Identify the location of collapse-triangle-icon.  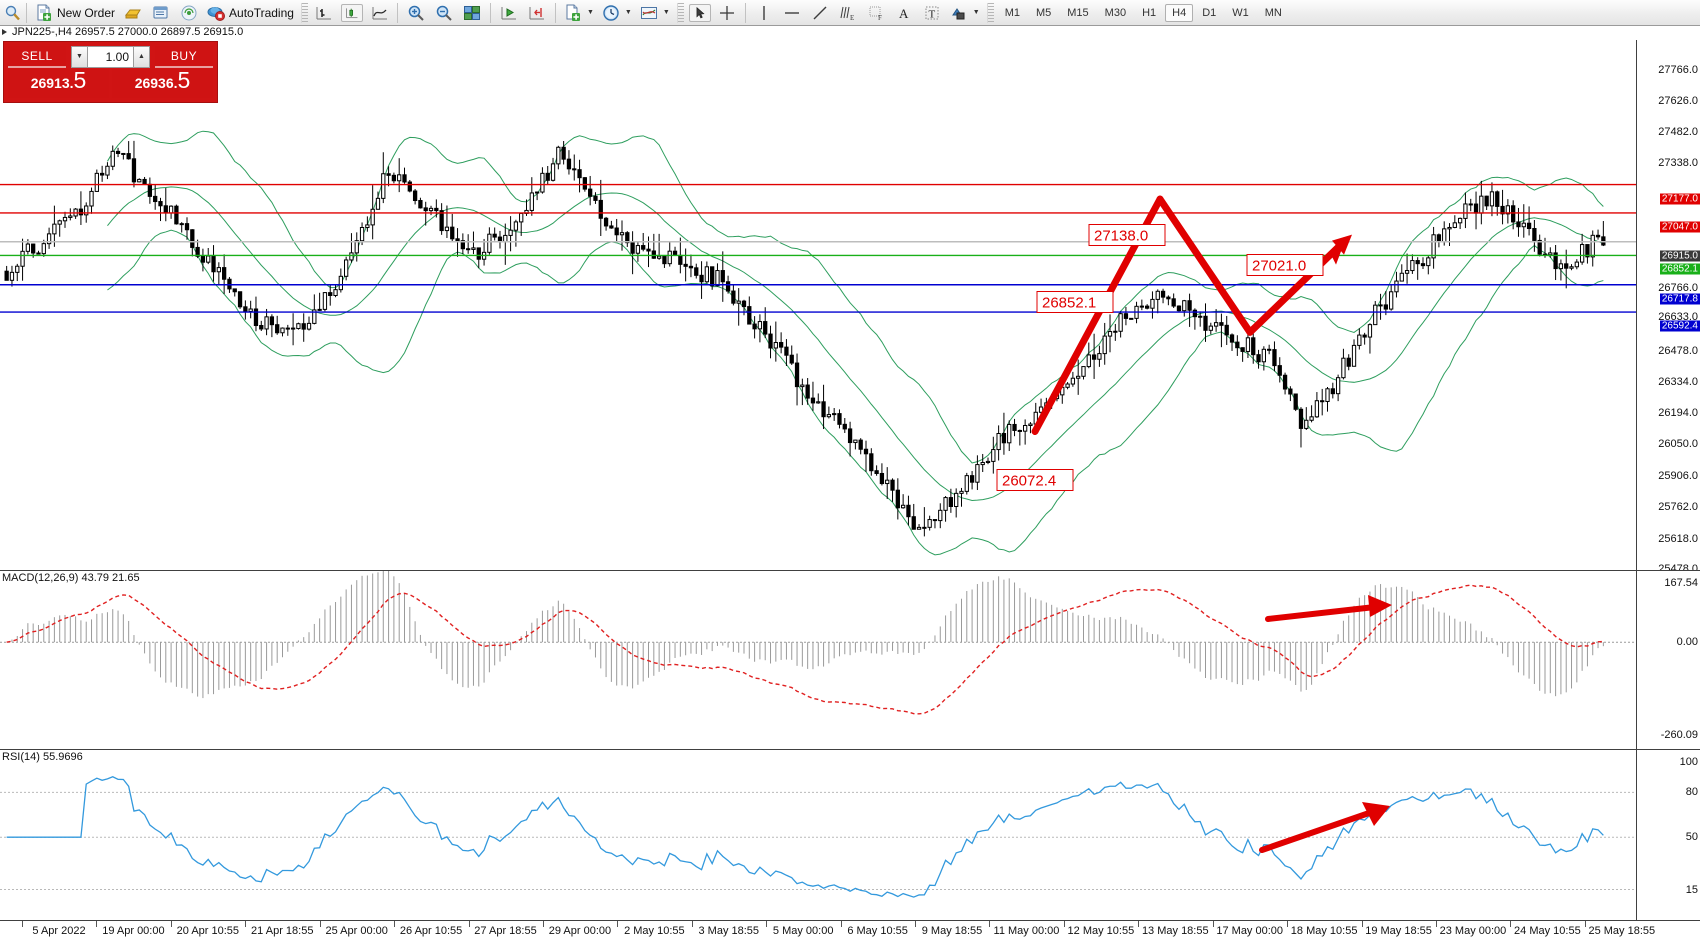
(4, 32).